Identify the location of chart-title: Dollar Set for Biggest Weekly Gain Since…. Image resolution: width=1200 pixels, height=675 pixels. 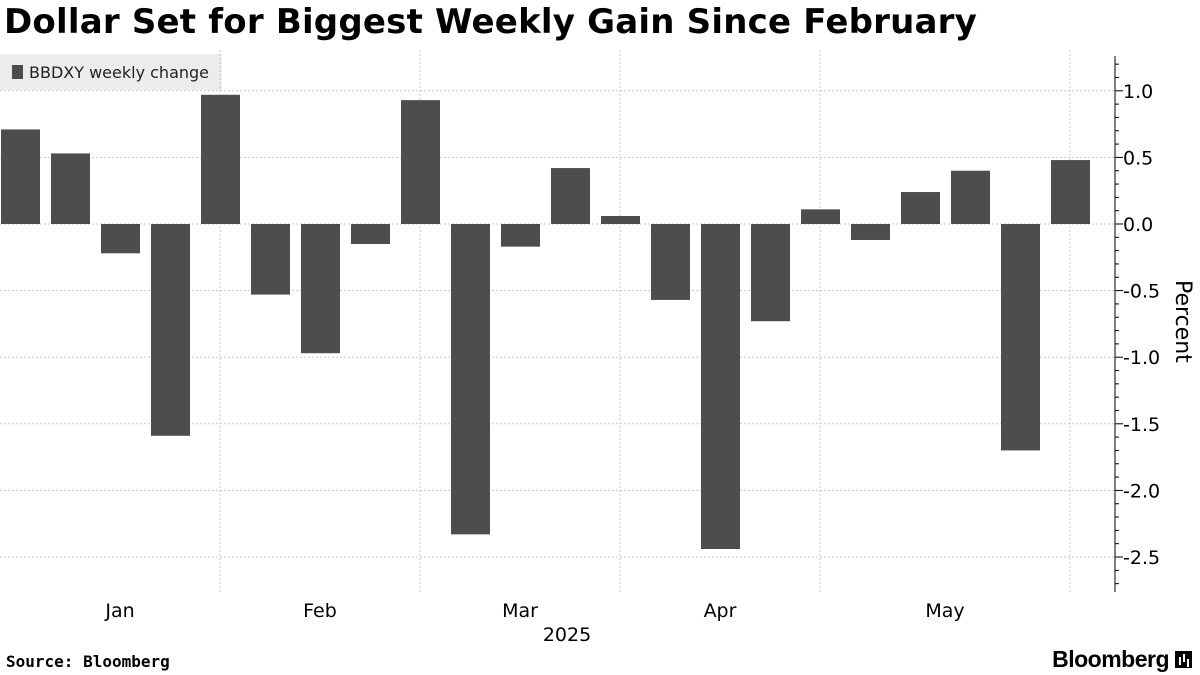
(490, 22).